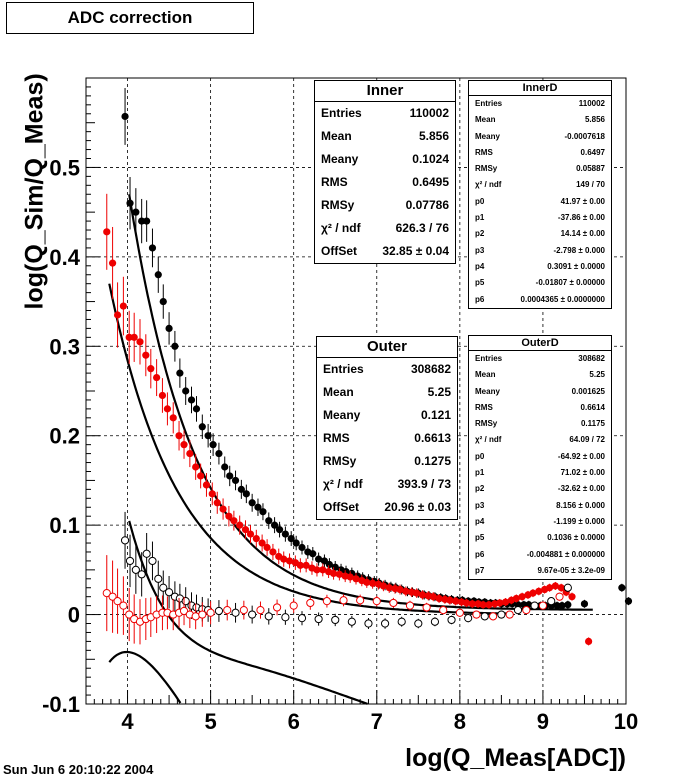 This screenshot has height=783, width=696. What do you see at coordinates (387, 369) in the screenshot?
I see `stats-row: Entries 308682` at bounding box center [387, 369].